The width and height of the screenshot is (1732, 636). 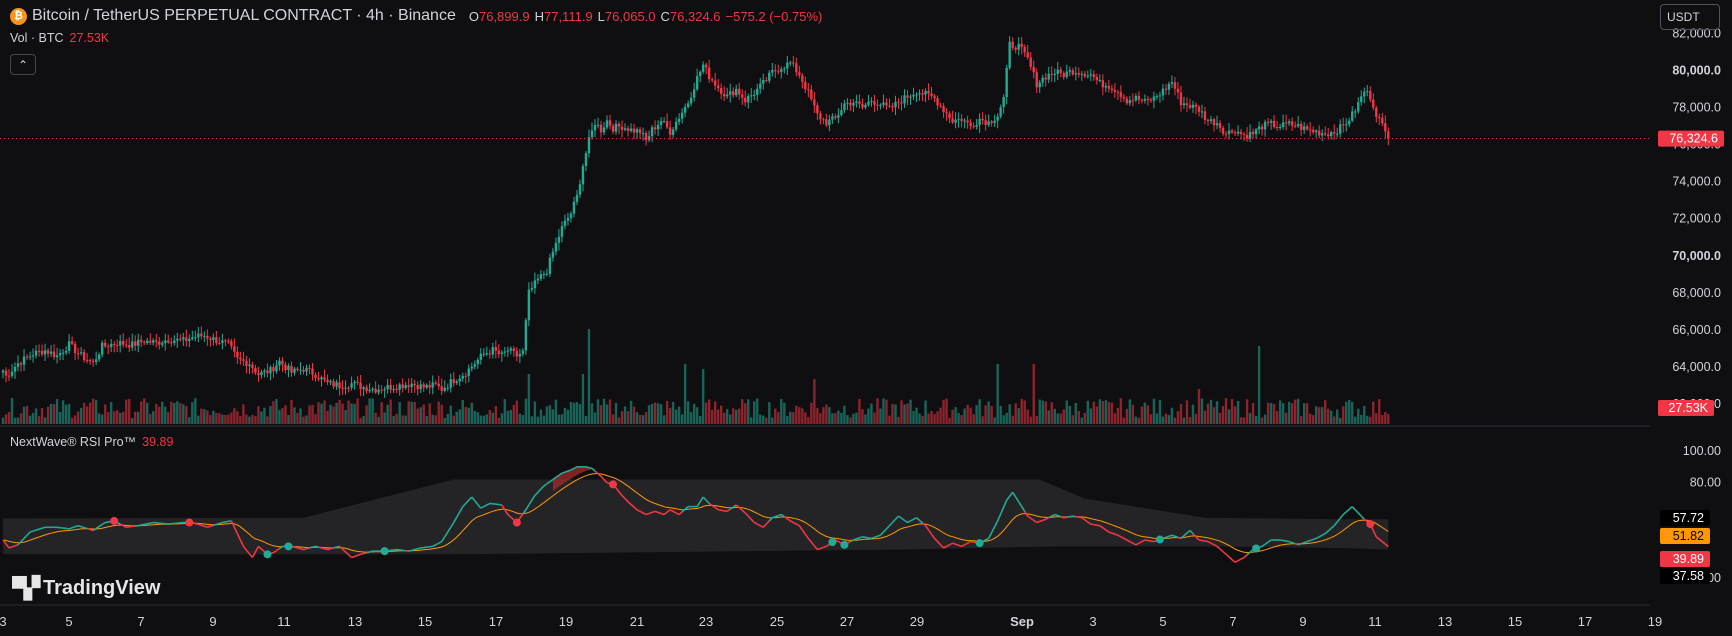 What do you see at coordinates (59, 38) in the screenshot?
I see `volume-legend: Vol · BTC 27.53K` at bounding box center [59, 38].